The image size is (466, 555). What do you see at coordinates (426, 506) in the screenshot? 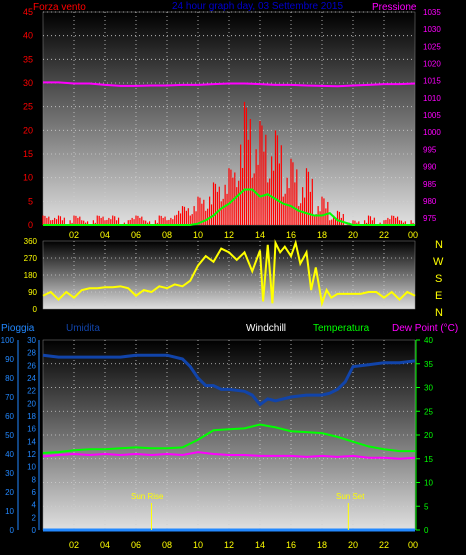
I see `temp-axis-tick: 5` at bounding box center [426, 506].